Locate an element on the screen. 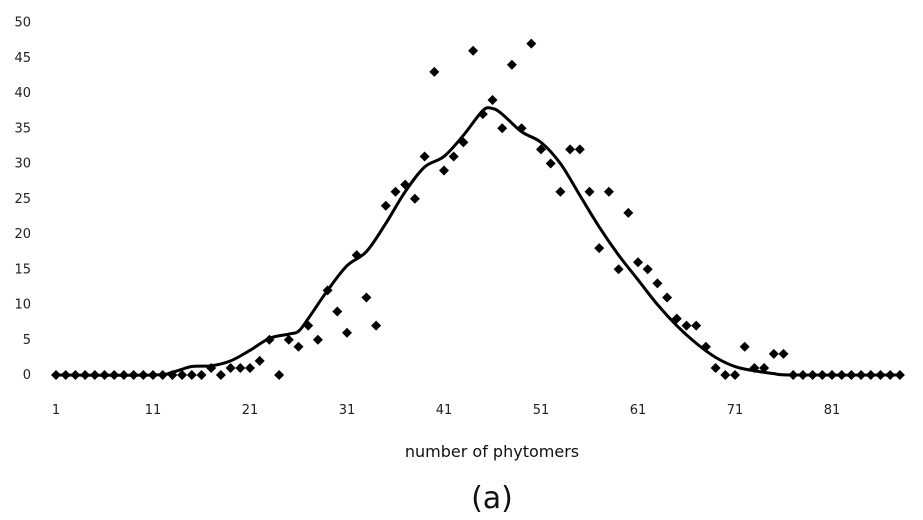 The image size is (923, 520). y-axis: 0 5 10 15 20 25 30 35 40 45 50 is located at coordinates (22, 200).